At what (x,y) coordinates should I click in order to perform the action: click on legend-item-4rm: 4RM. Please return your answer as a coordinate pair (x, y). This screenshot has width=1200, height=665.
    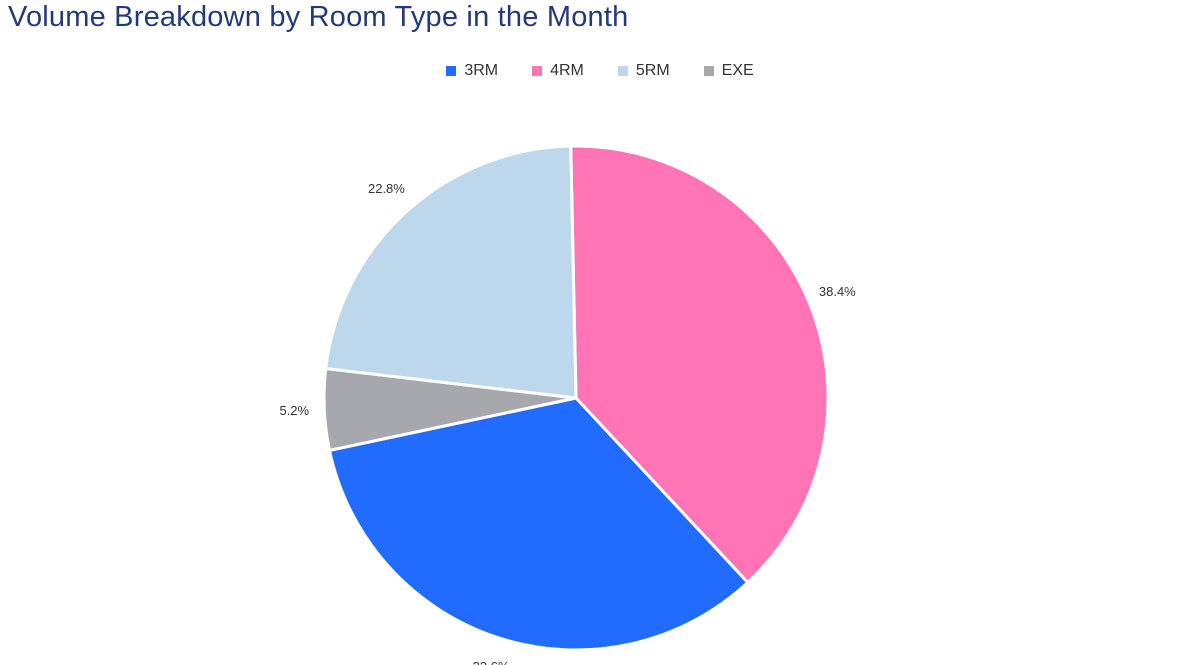
    Looking at the image, I should click on (558, 71).